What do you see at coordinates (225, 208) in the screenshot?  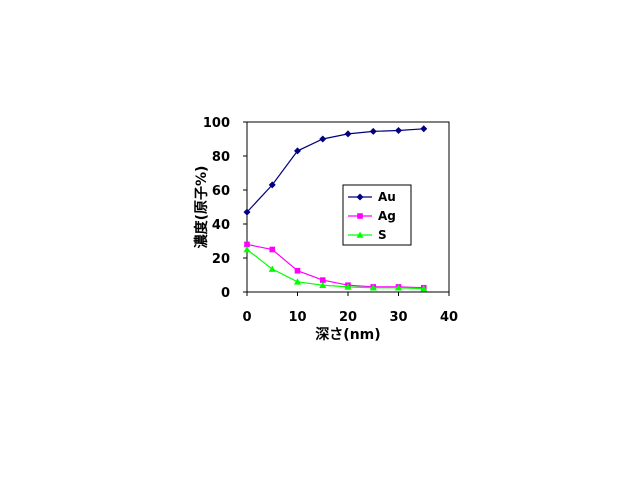 I see `y-axis-ticks: 0 20 40 60 80 100` at bounding box center [225, 208].